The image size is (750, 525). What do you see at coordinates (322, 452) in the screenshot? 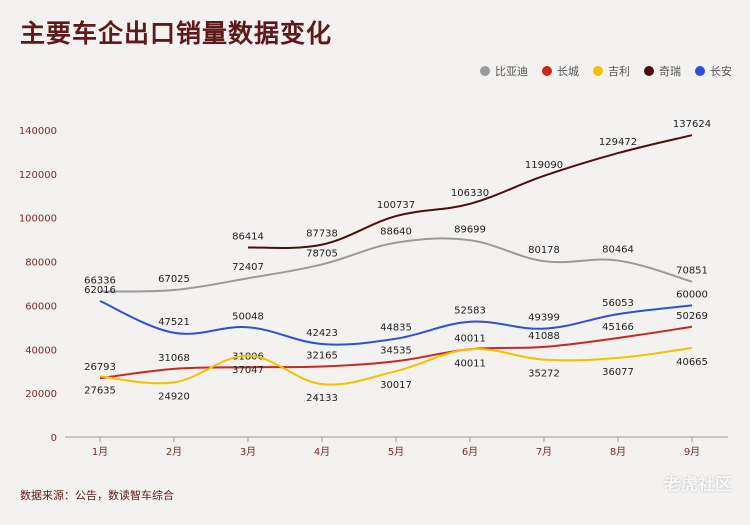
I see `x-tick-label: 4月` at bounding box center [322, 452].